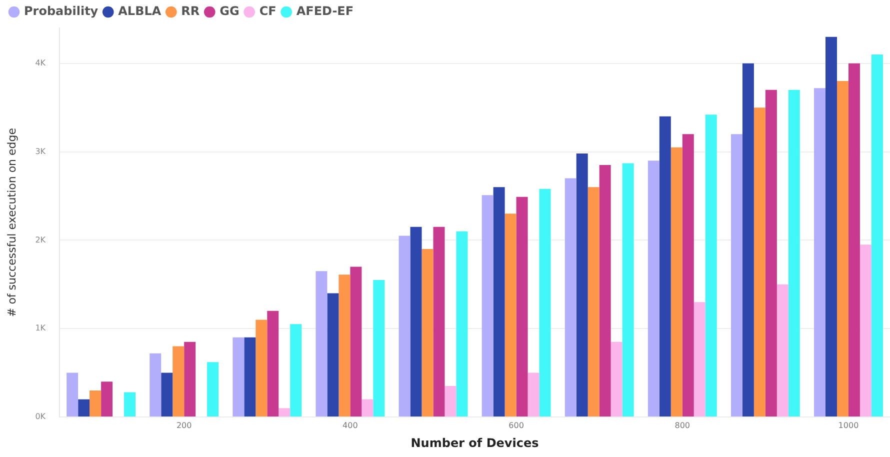  What do you see at coordinates (40, 328) in the screenshot?
I see `y-tick-label: 1K` at bounding box center [40, 328].